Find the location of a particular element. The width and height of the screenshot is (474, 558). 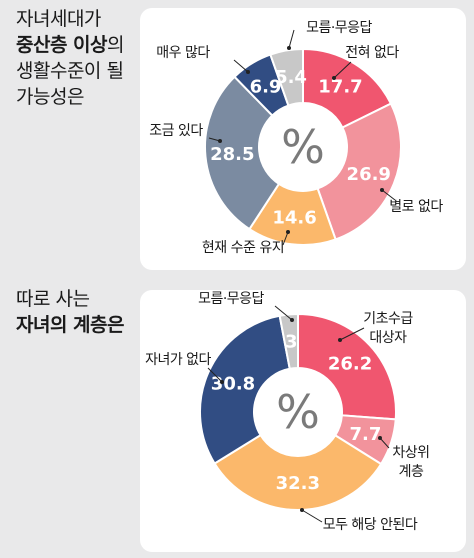

heading-line: 가능성은 is located at coordinates (70, 97).